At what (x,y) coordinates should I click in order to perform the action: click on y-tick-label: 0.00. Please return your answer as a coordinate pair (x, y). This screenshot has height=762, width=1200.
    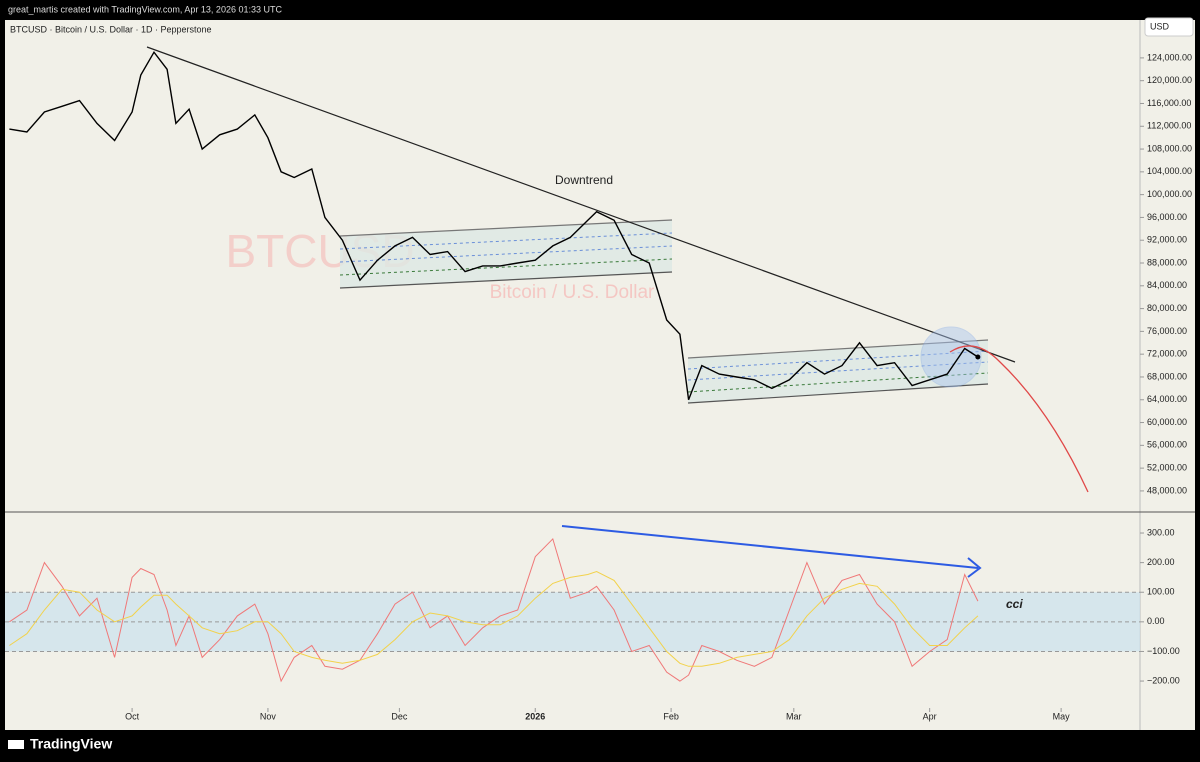
    Looking at the image, I should click on (1156, 621).